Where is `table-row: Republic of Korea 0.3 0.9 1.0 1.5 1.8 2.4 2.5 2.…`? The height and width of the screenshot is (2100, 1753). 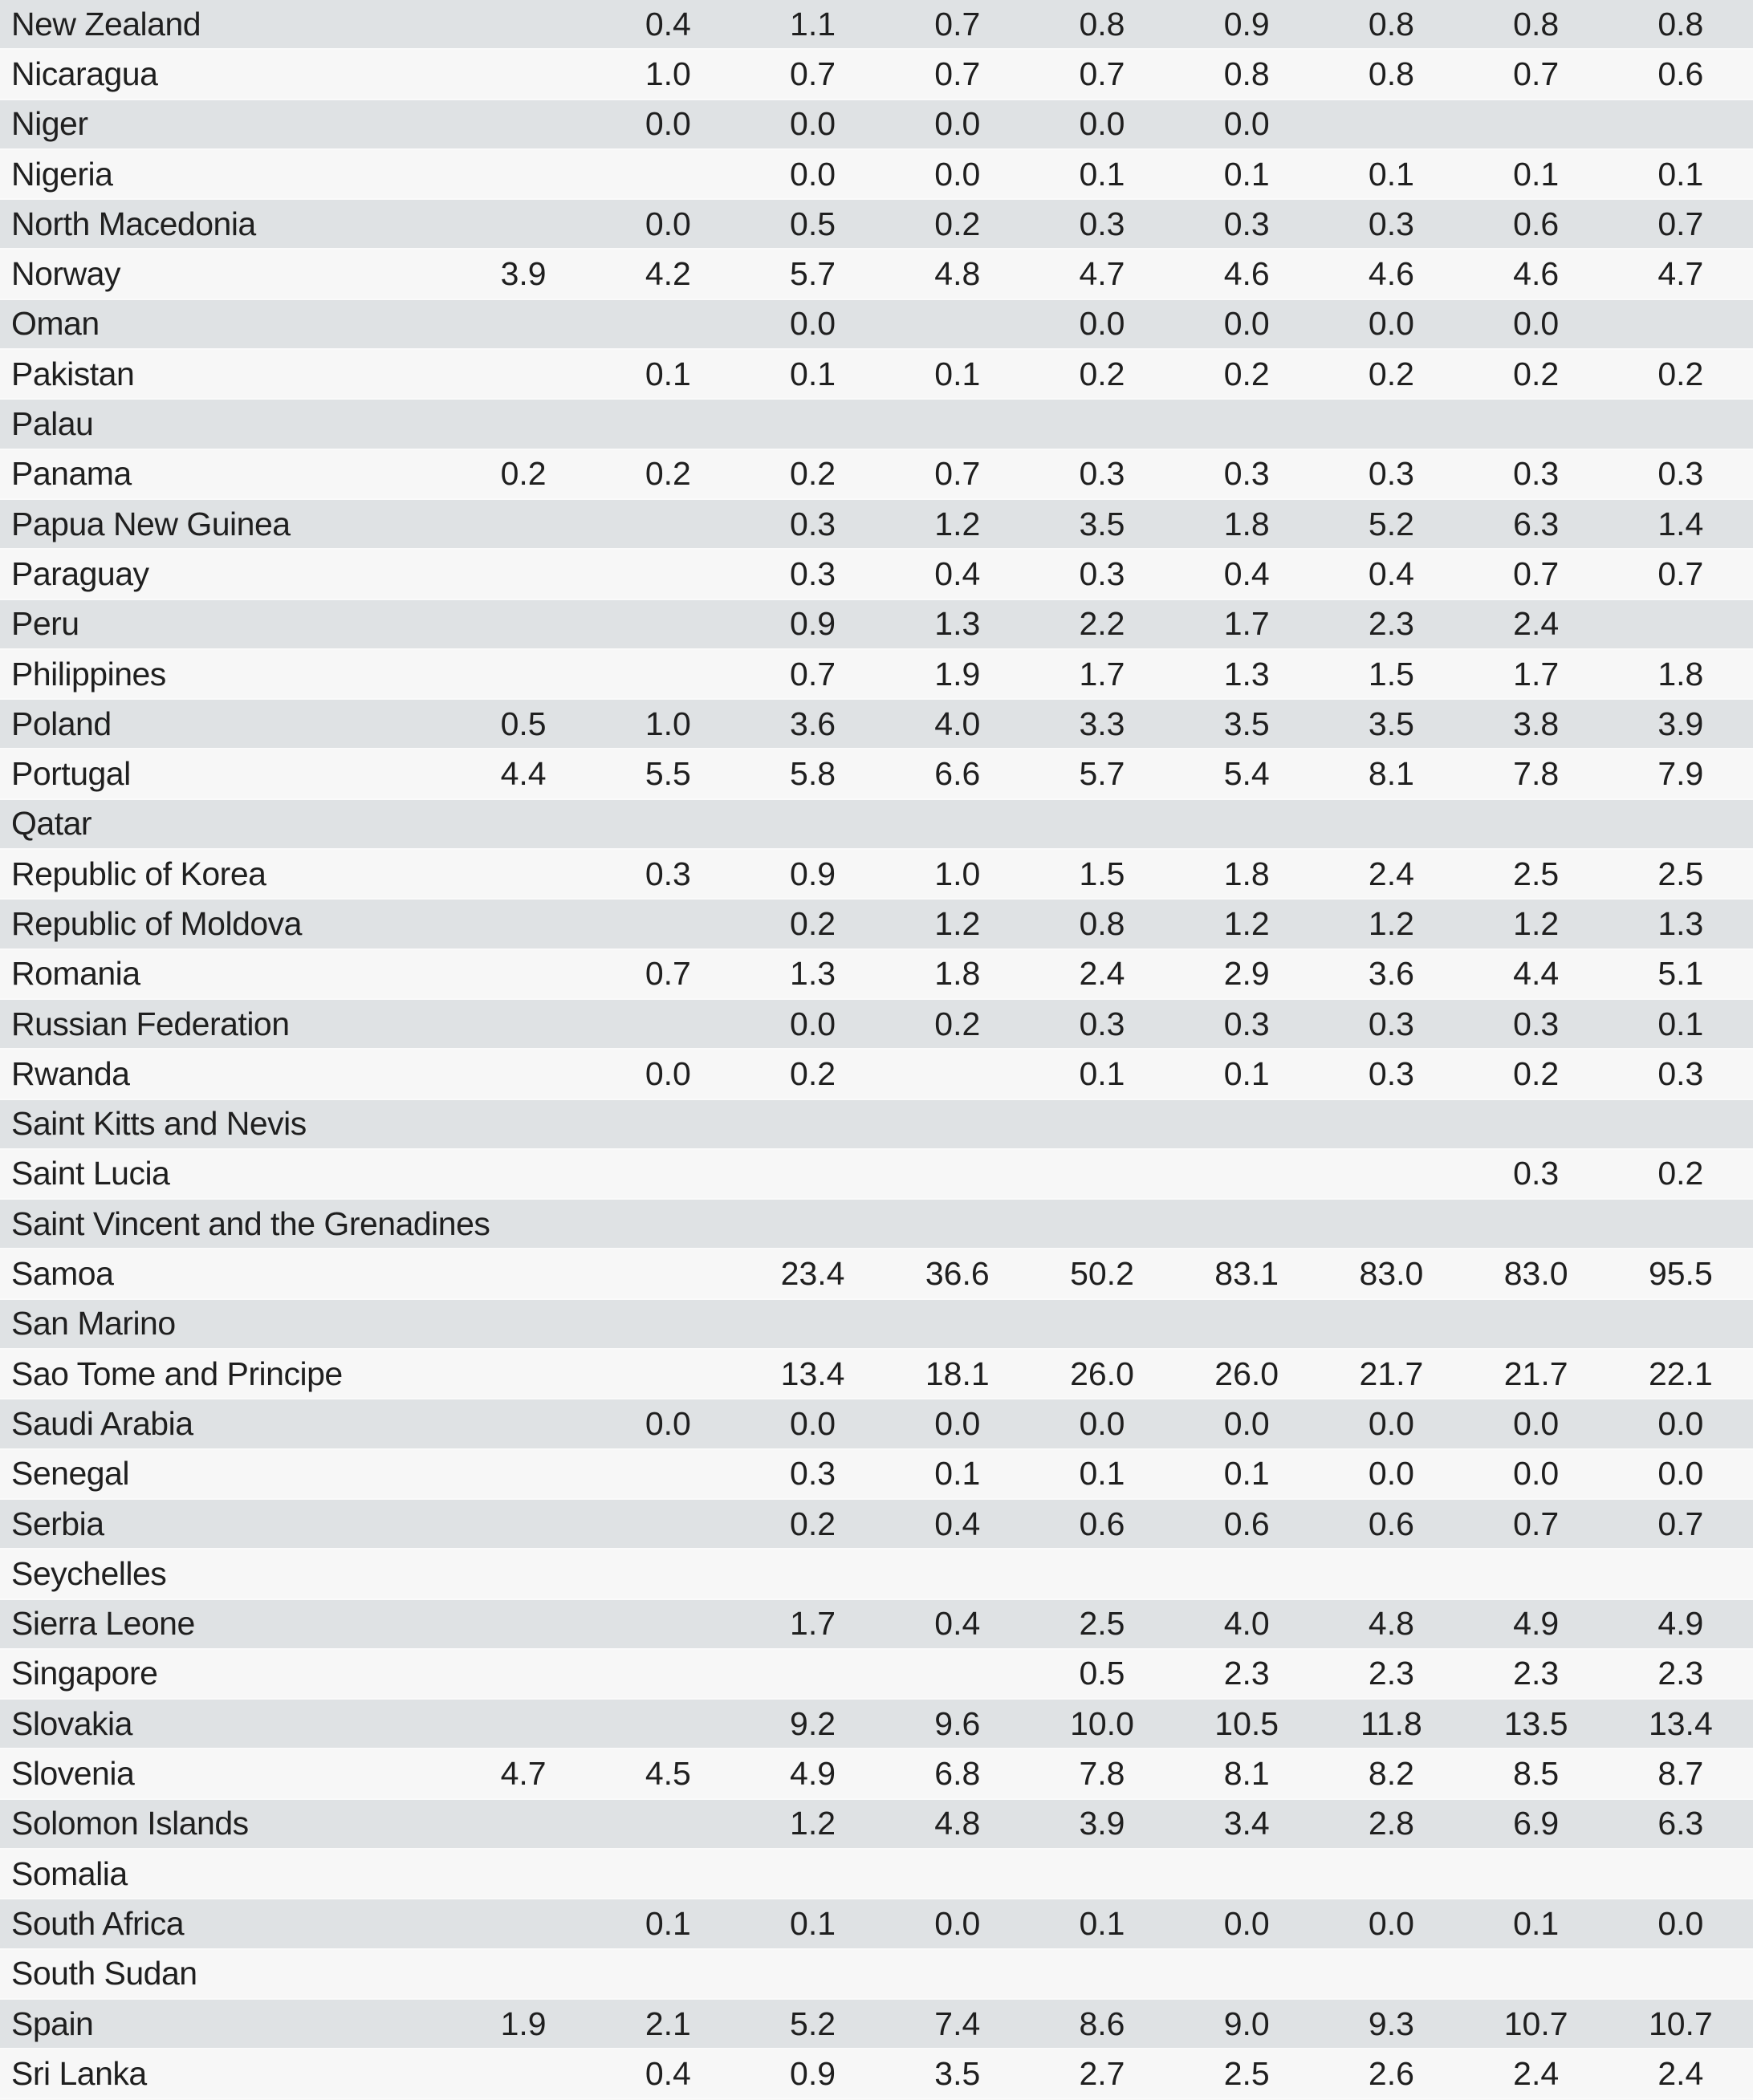 table-row: Republic of Korea 0.3 0.9 1.0 1.5 1.8 2.4 2.5 2.… is located at coordinates (876, 875).